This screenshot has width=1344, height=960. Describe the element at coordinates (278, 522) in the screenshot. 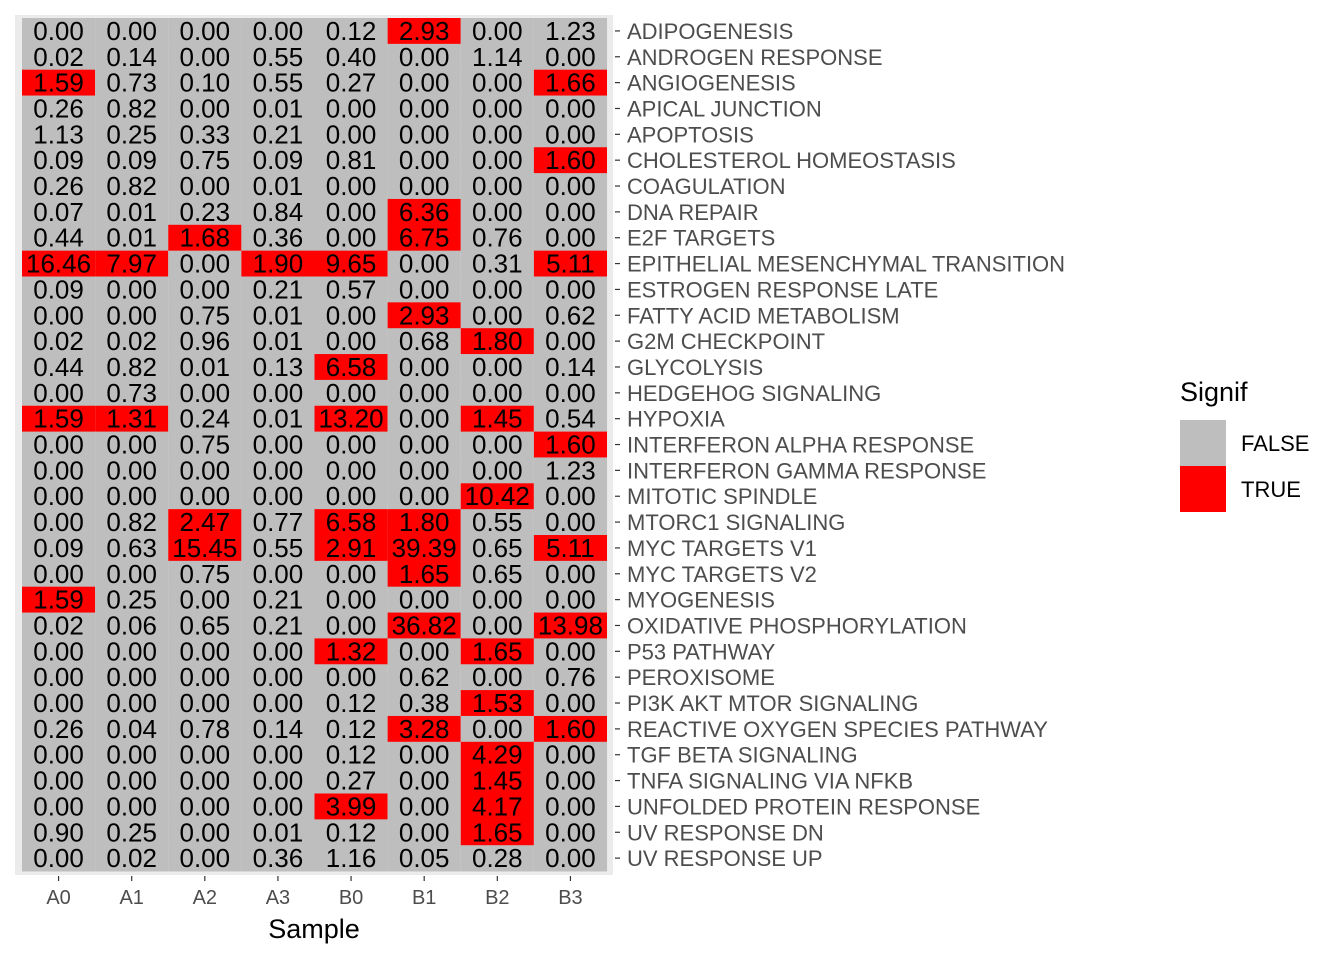

I see `cell-value-label: 0.77` at that location.